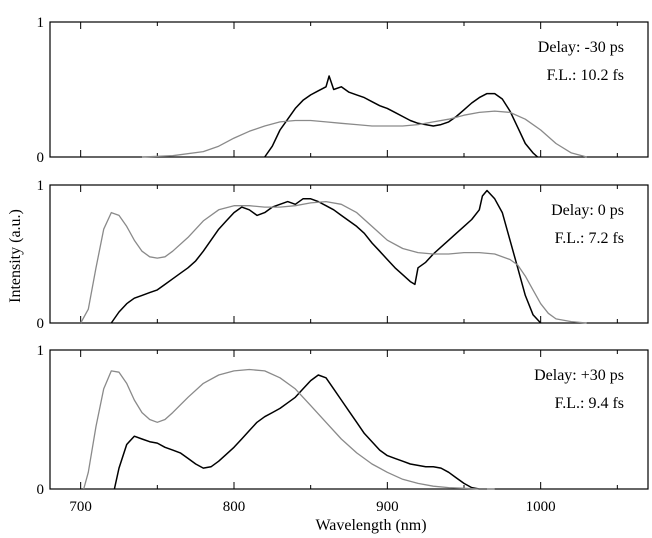 The image size is (652, 538). I want to click on x-axis-label: Wavelength (nm), so click(370, 525).